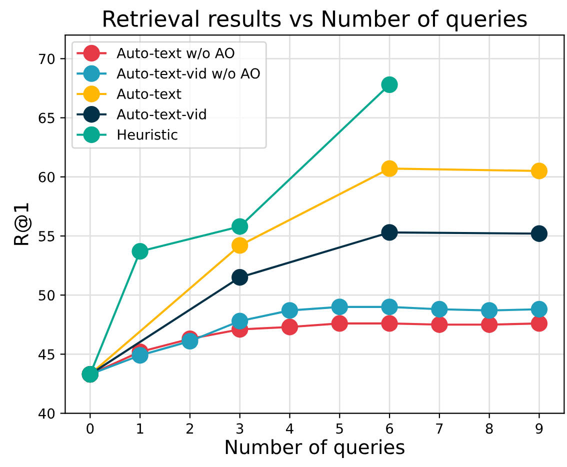 The height and width of the screenshot is (467, 567). I want to click on chart-title: Retrieval results vs Number of queries, so click(315, 21).